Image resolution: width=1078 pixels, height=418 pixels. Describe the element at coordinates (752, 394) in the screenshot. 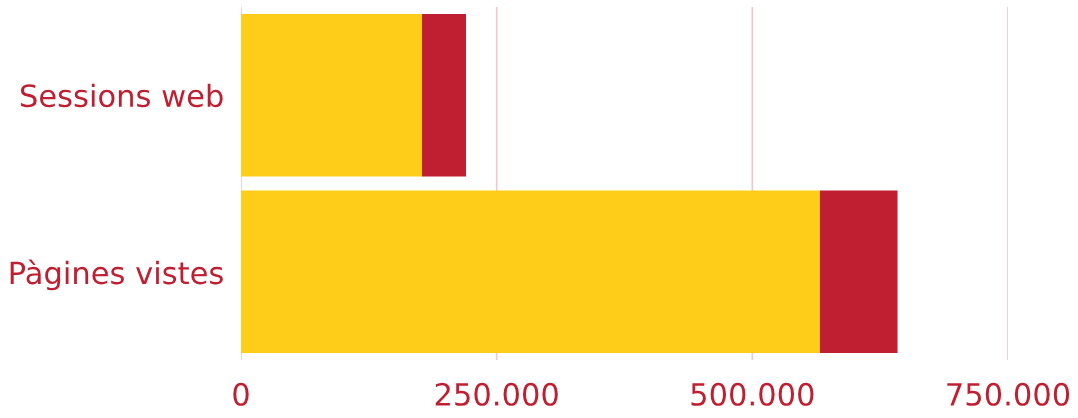

I see `x-tick-label: 500.000` at that location.